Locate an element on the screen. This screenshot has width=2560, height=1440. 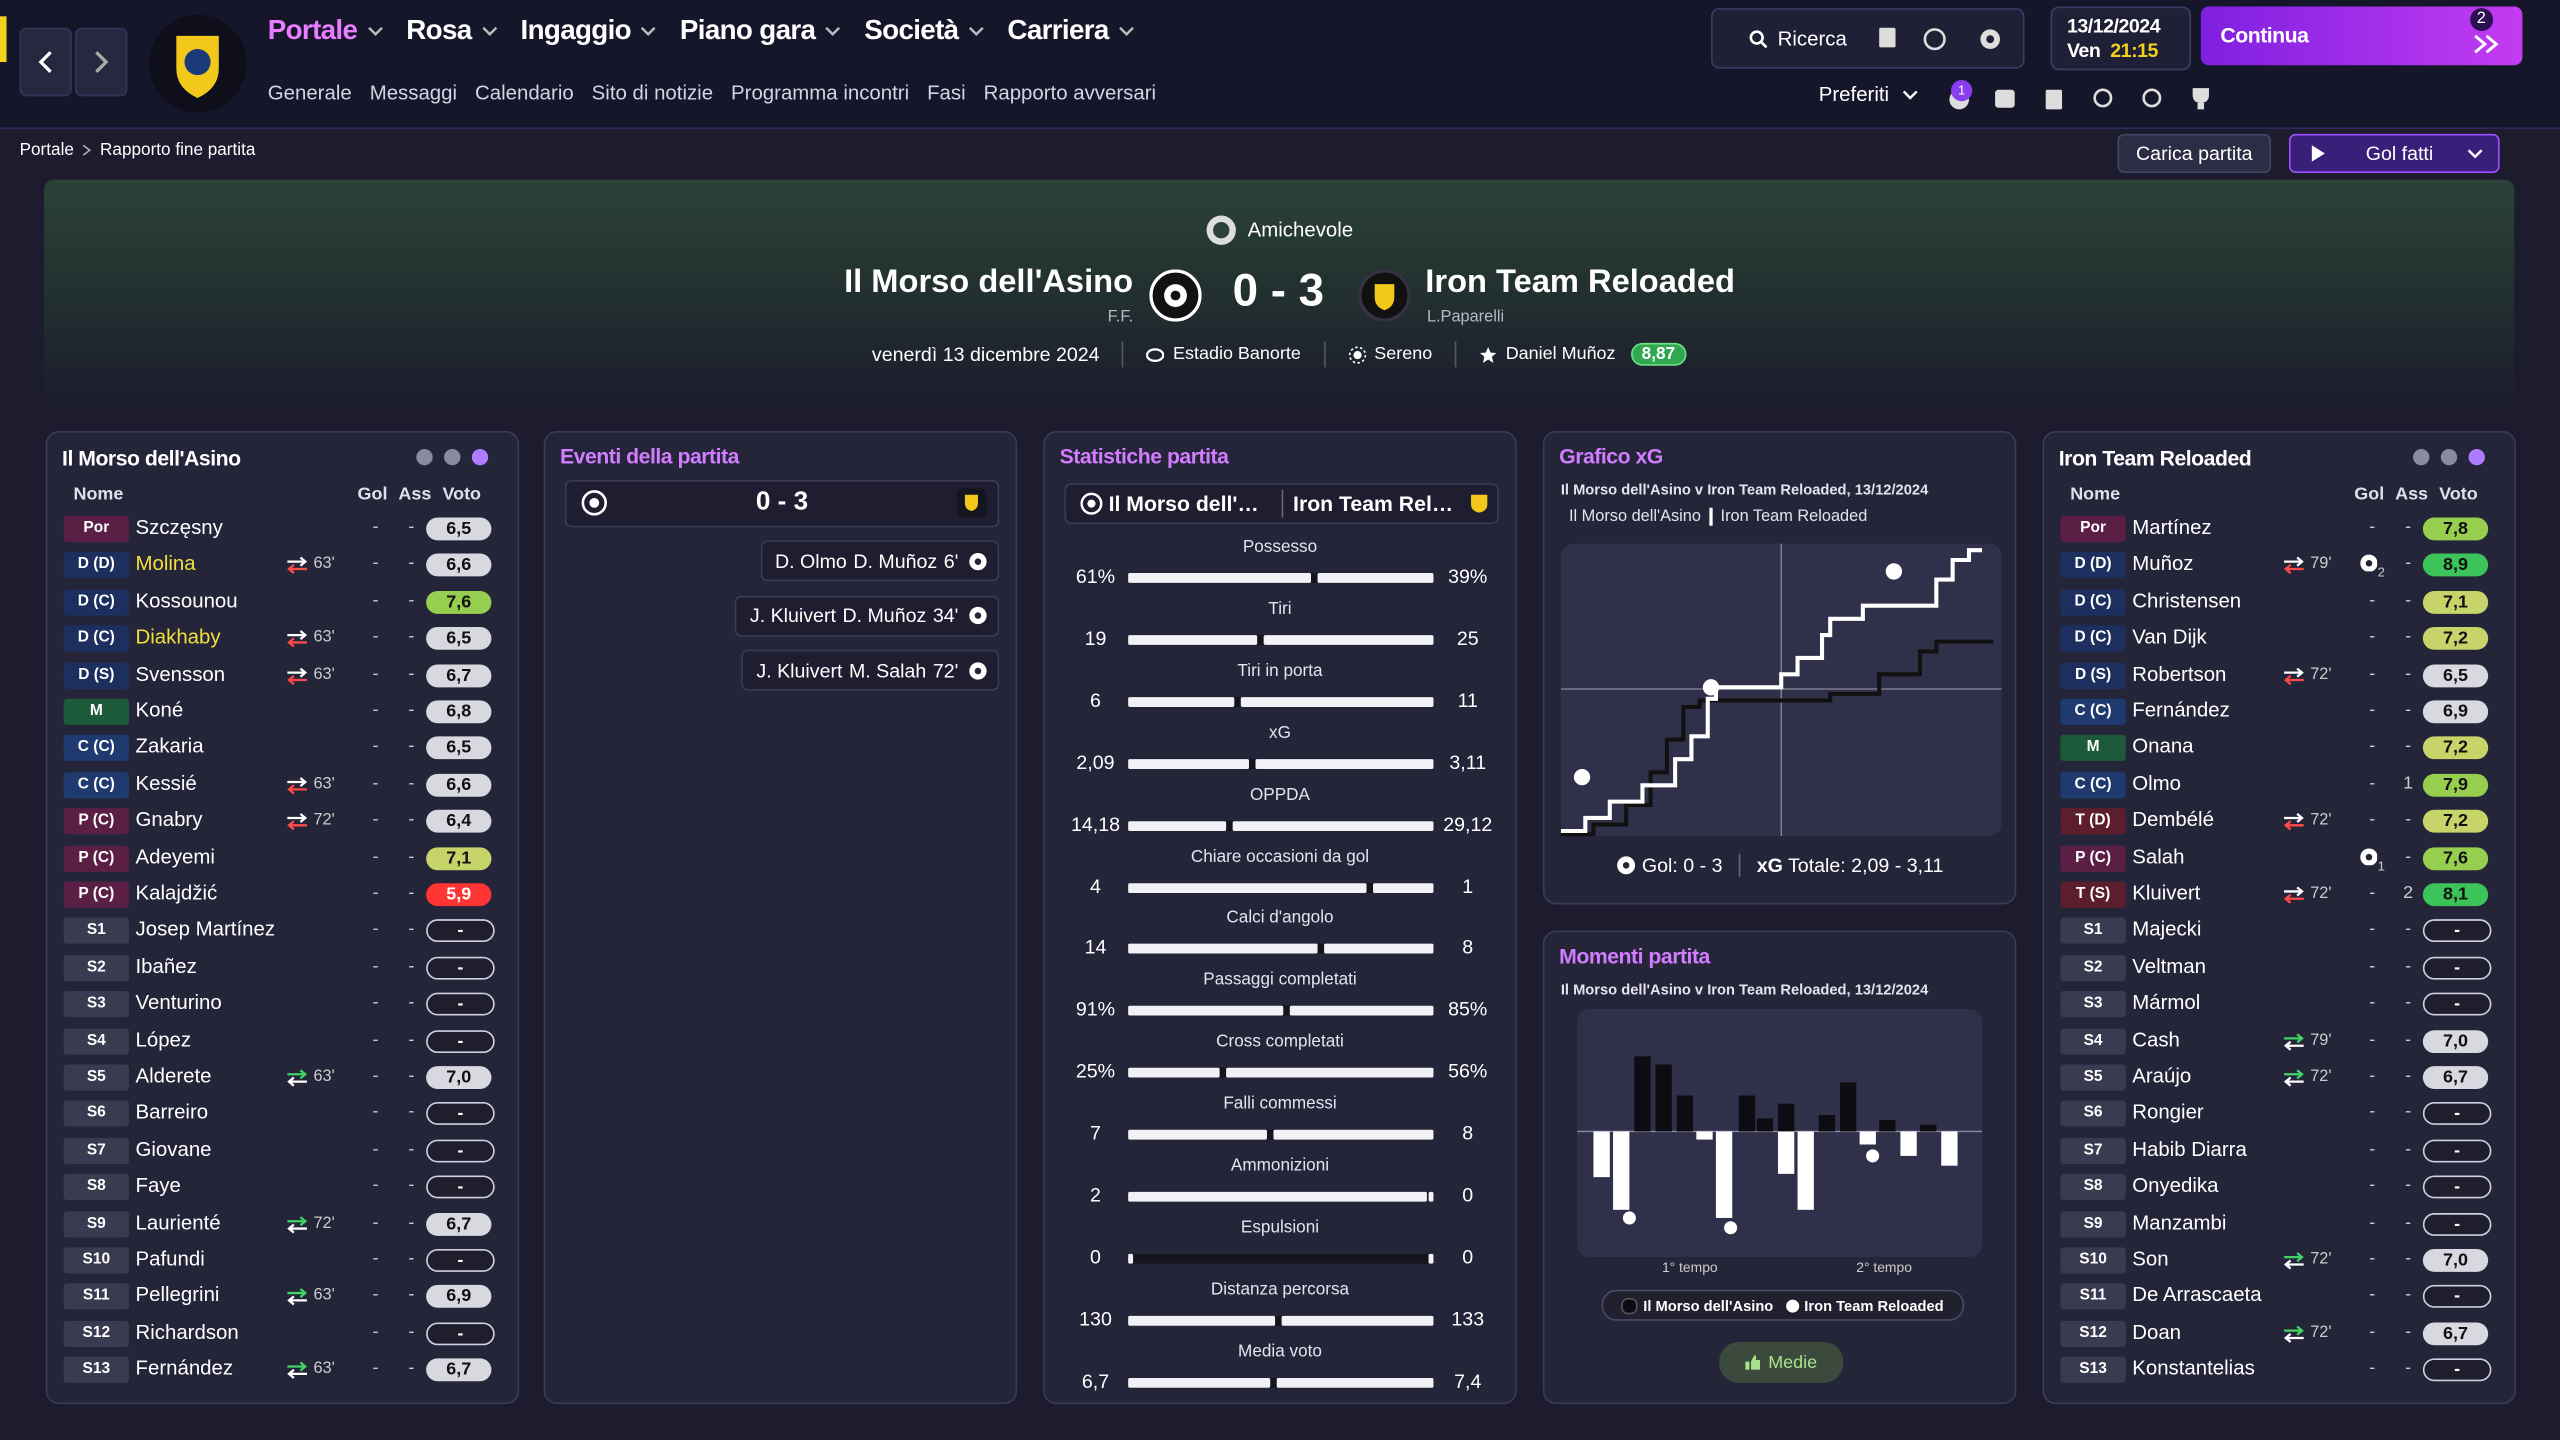
event-item: D. Olmo D. Muñoz 6' is located at coordinates (880, 561).